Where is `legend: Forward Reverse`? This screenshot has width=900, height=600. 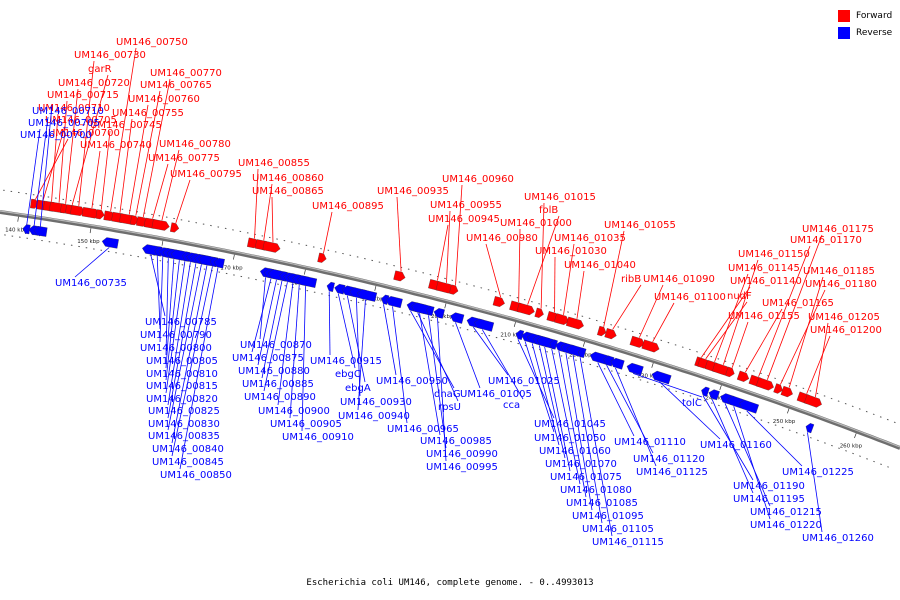
legend: Forward Reverse is located at coordinates (865, 26).